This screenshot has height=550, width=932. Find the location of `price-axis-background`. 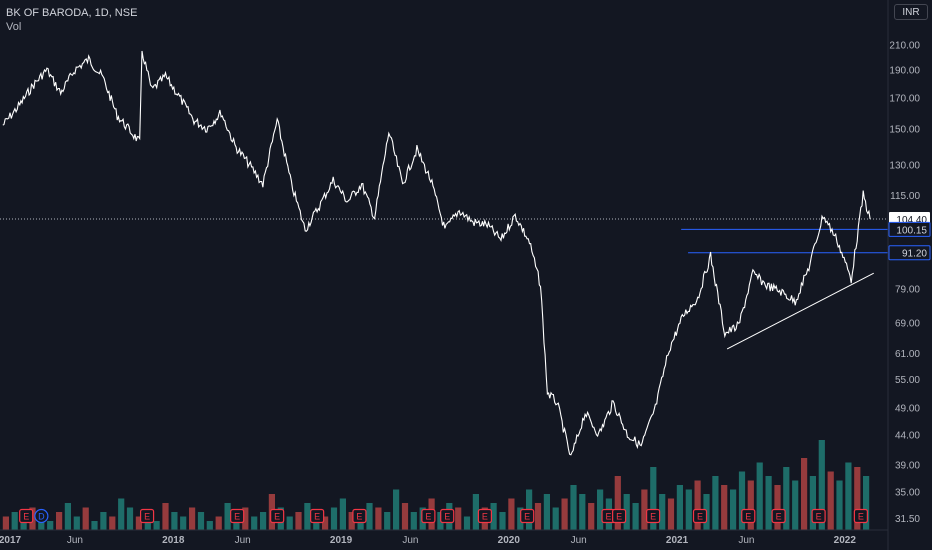

price-axis-background is located at coordinates (910, 275).